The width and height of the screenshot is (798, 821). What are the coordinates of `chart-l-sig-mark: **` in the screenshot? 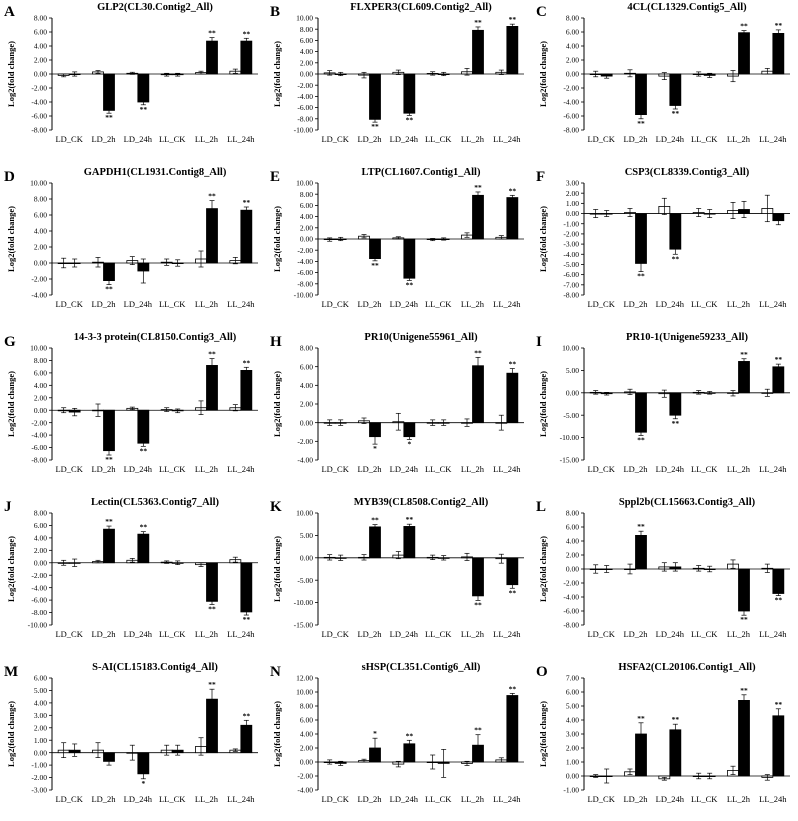 It's located at (744, 619).